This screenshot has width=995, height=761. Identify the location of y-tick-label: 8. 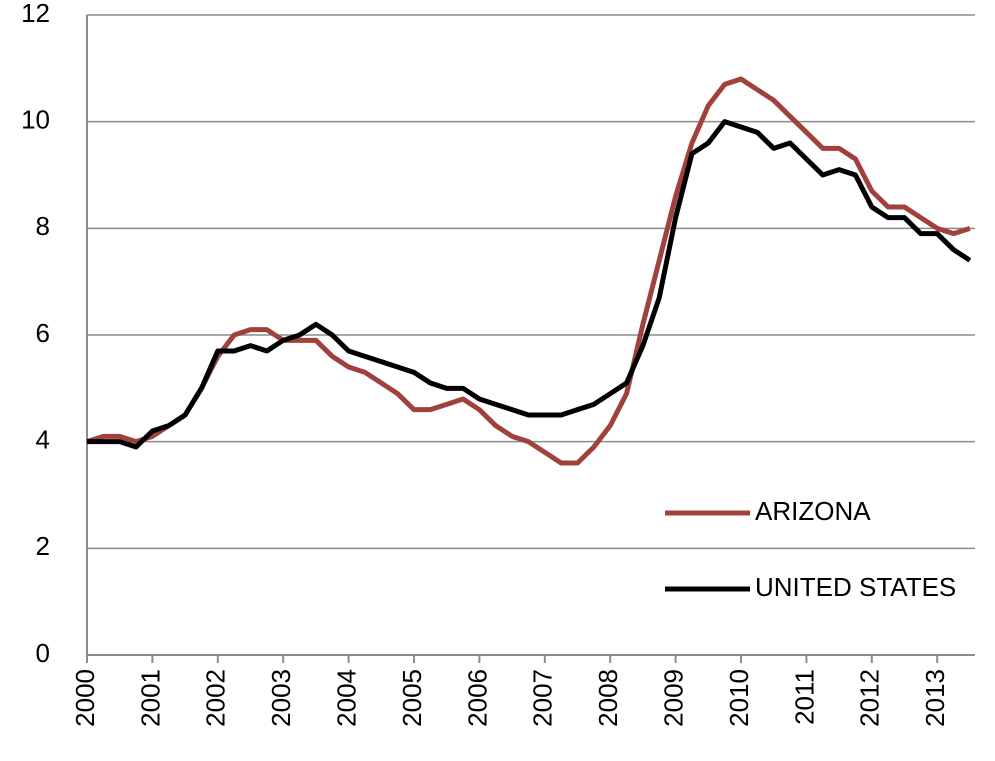
(43, 226).